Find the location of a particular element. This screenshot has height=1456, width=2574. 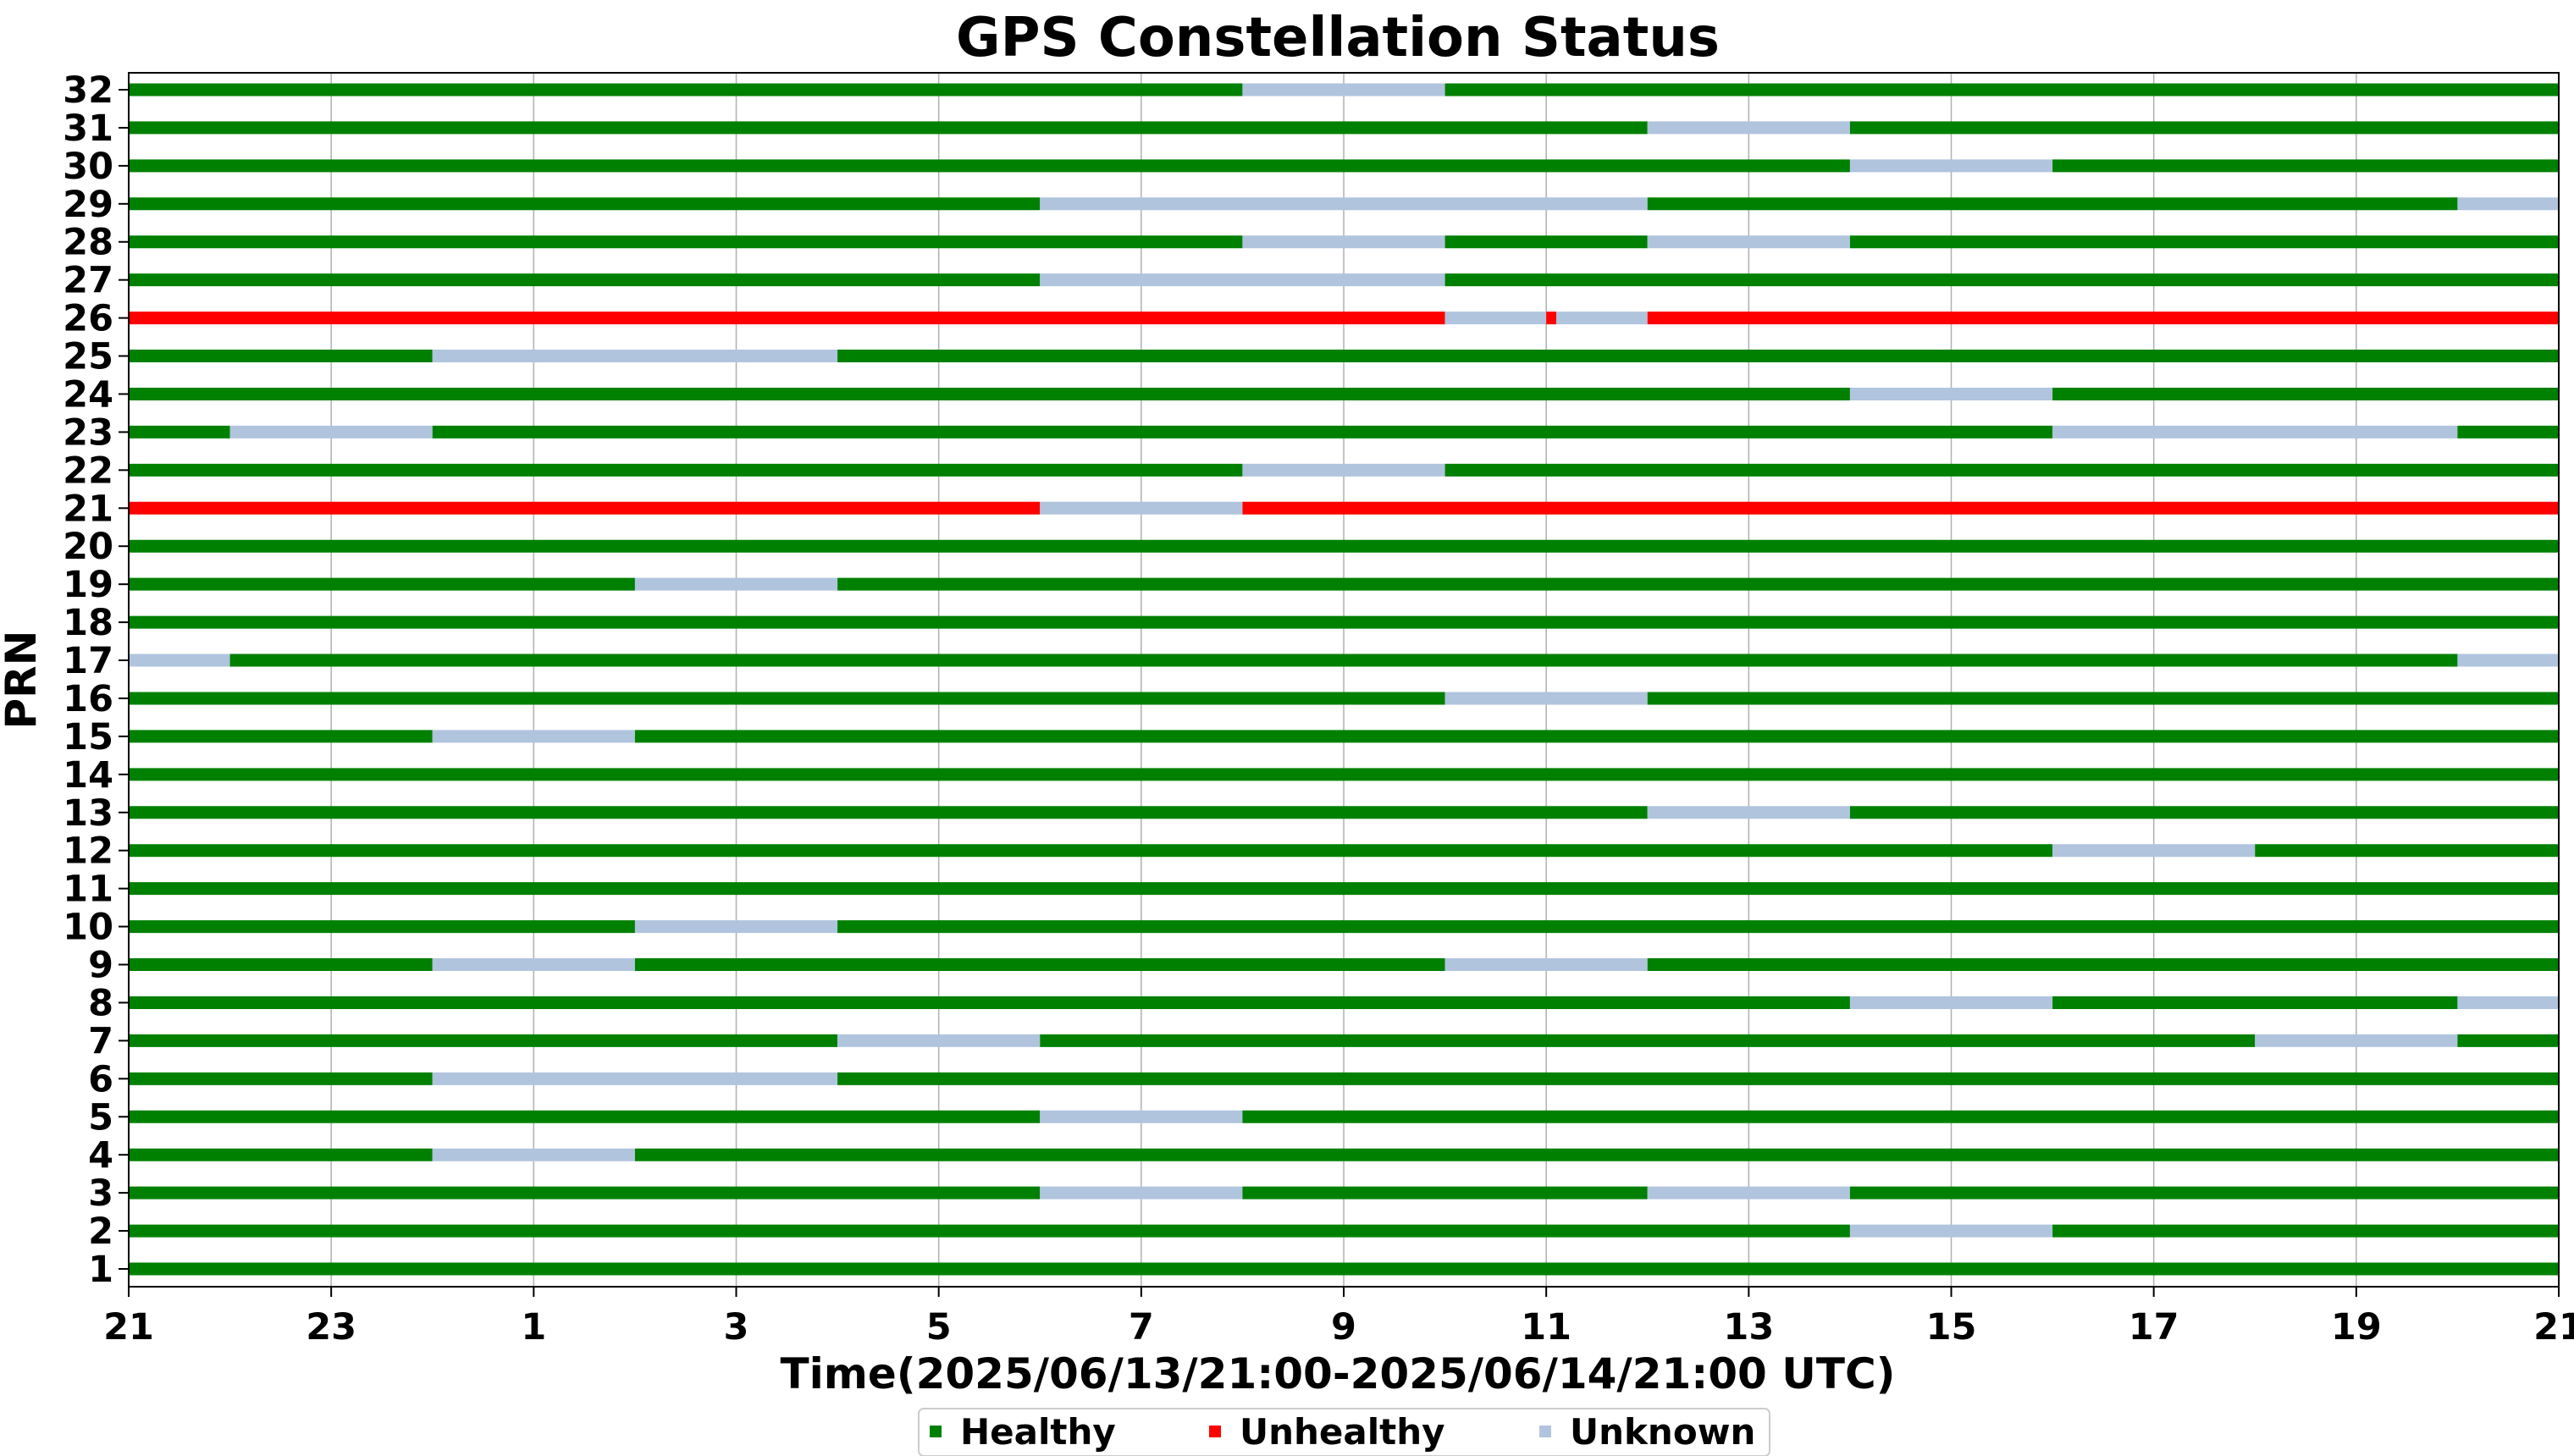

legend-label-healthy: Healthy is located at coordinates (1038, 1432).